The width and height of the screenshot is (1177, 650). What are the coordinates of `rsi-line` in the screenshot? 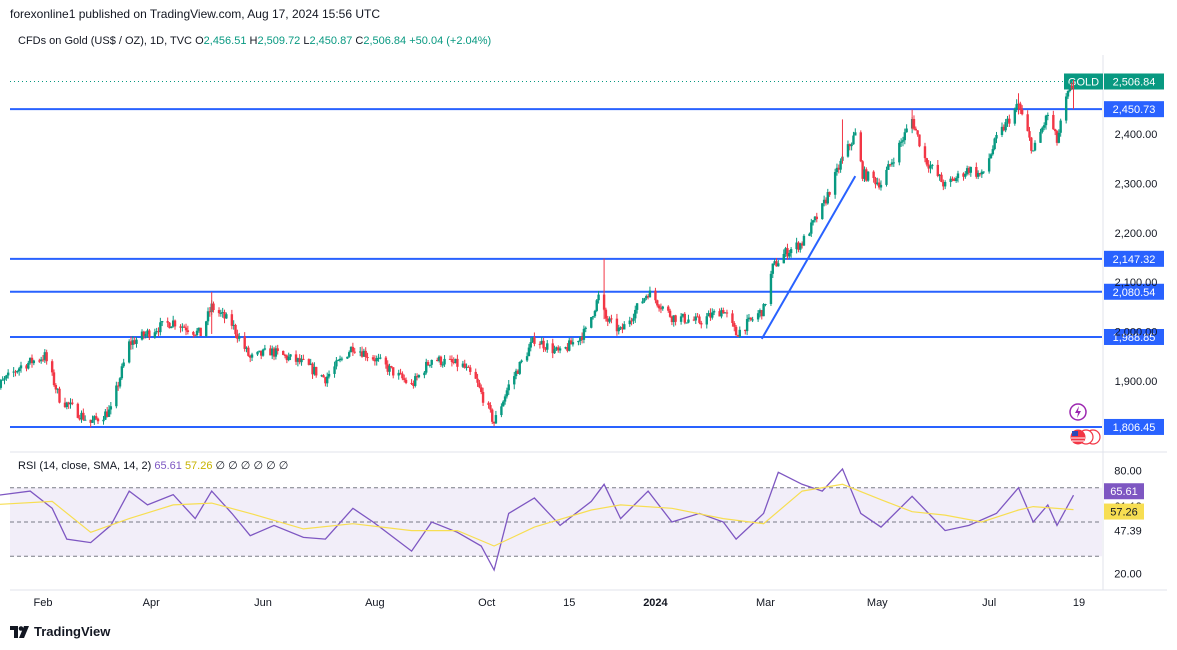 It's located at (537, 519).